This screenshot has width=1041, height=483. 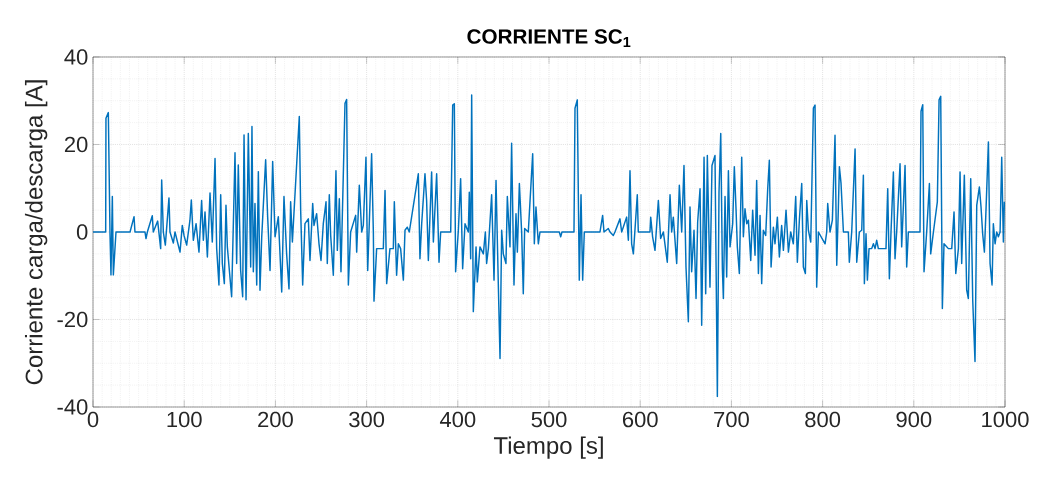 I want to click on x-axis-title: Tiempo [s], so click(x=548, y=447).